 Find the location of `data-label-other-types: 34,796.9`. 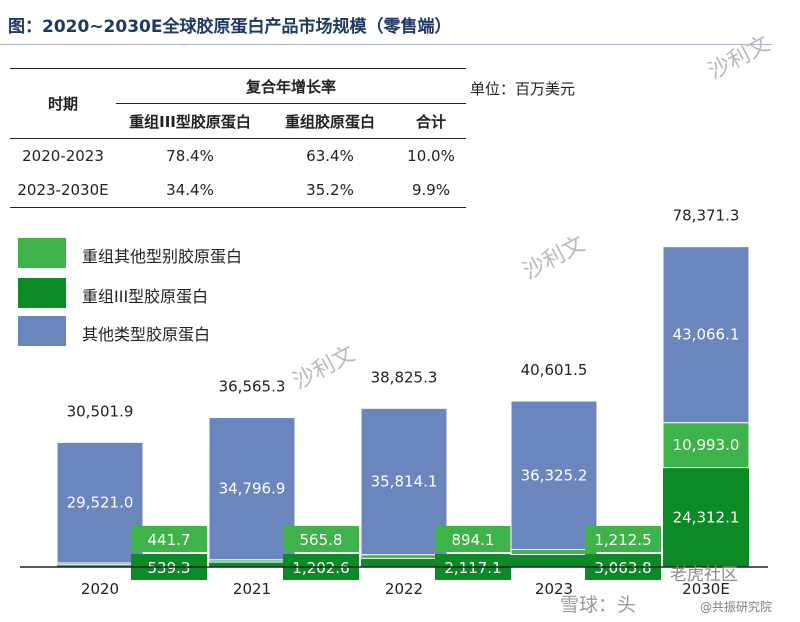

data-label-other-types: 34,796.9 is located at coordinates (252, 489).